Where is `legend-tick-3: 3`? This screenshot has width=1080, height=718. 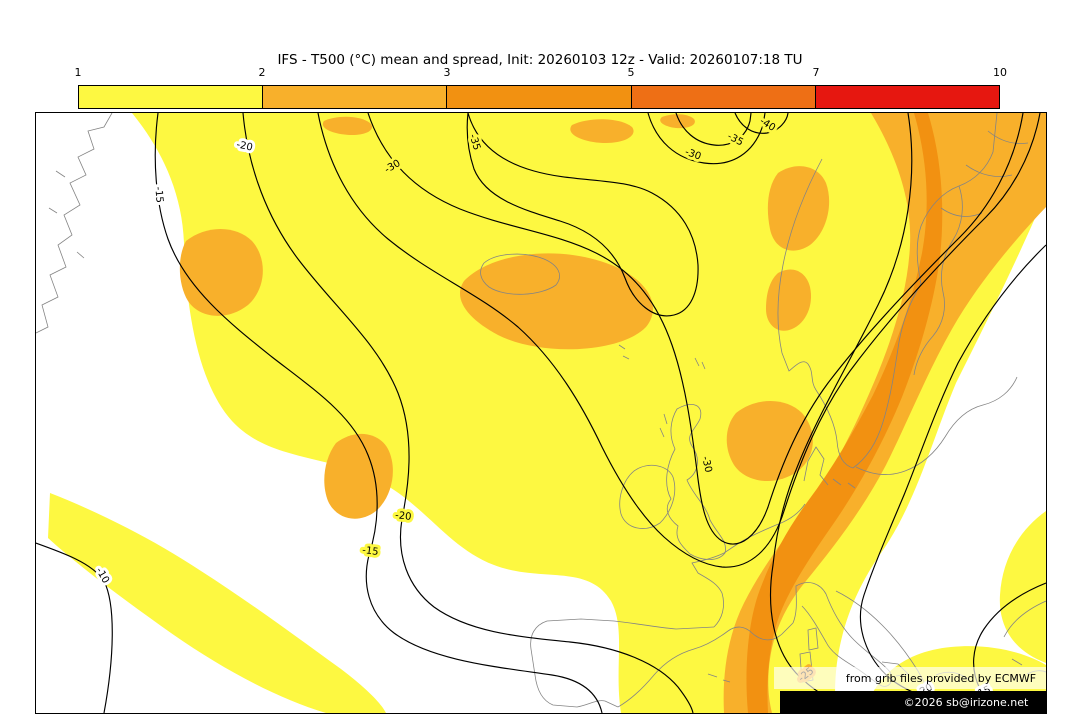 legend-tick-3: 3 is located at coordinates (447, 72).